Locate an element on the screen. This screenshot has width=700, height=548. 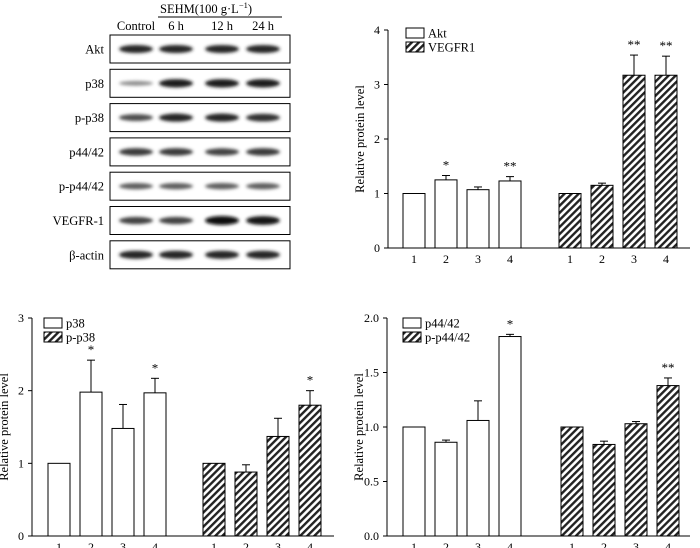
legend-label: p38 is located at coordinates (75, 324).